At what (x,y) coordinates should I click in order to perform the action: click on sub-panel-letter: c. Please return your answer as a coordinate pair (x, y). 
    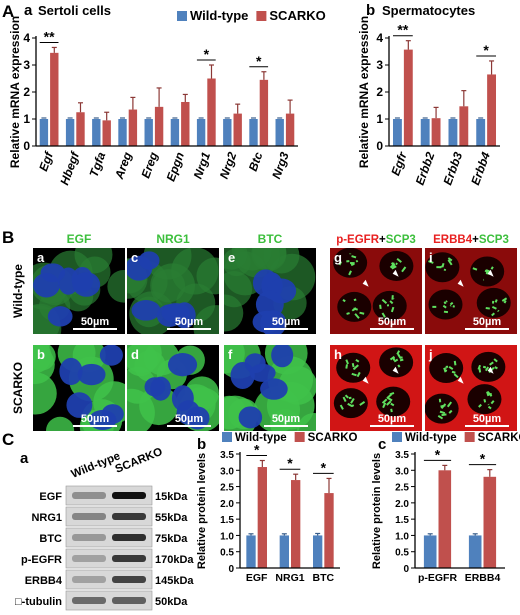
    Looking at the image, I should click on (382, 444).